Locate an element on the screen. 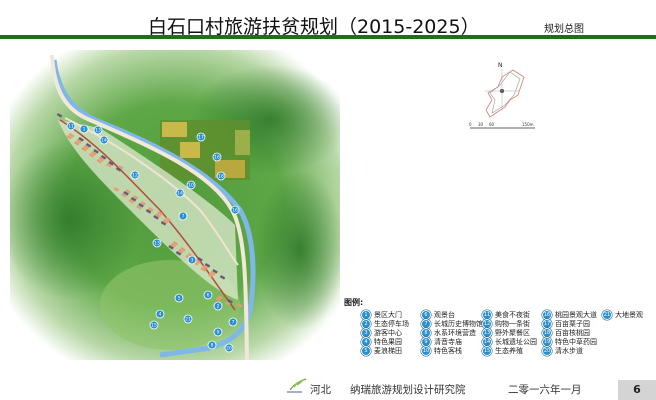  map-marker: 17 is located at coordinates (201, 137).